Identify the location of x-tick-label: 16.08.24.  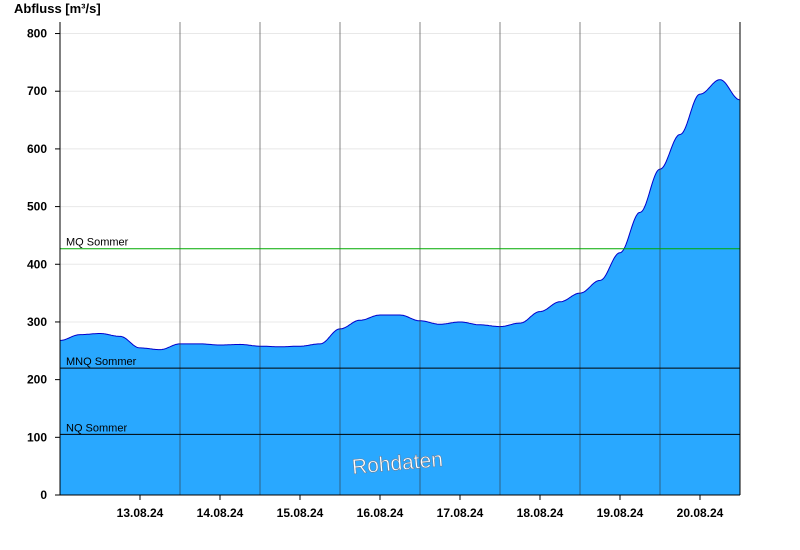
(380, 513).